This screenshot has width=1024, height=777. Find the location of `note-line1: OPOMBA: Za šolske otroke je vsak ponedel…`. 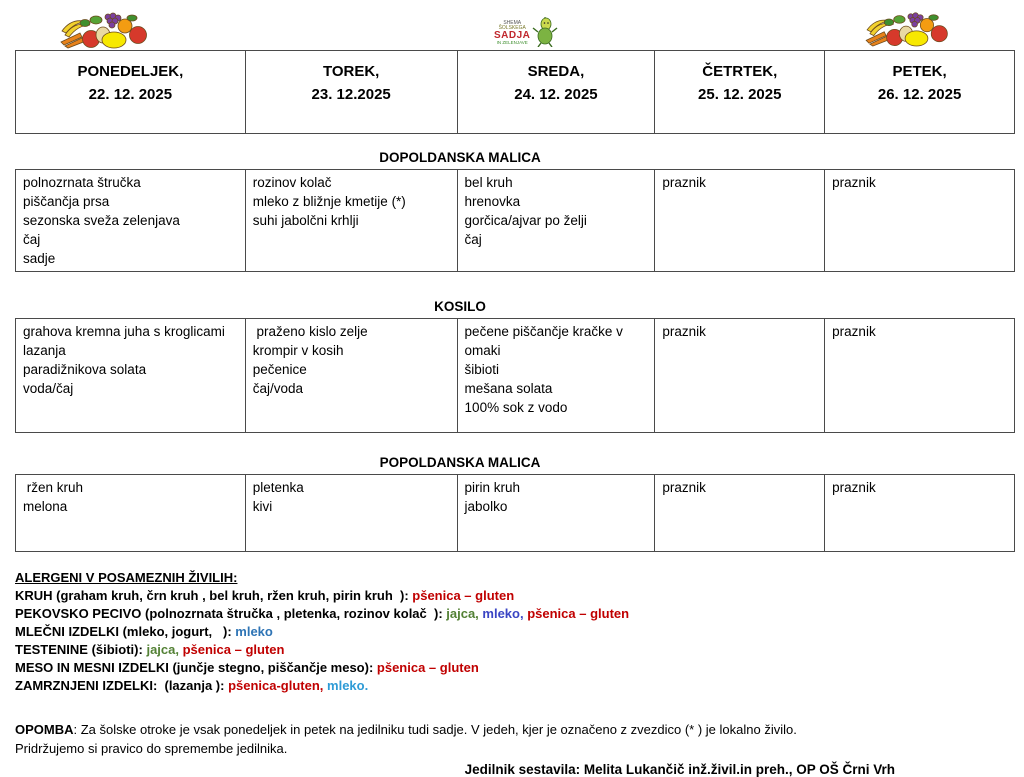

note-line1: OPOMBA: Za šolske otroke je vsak ponedel… is located at coordinates (515, 729).